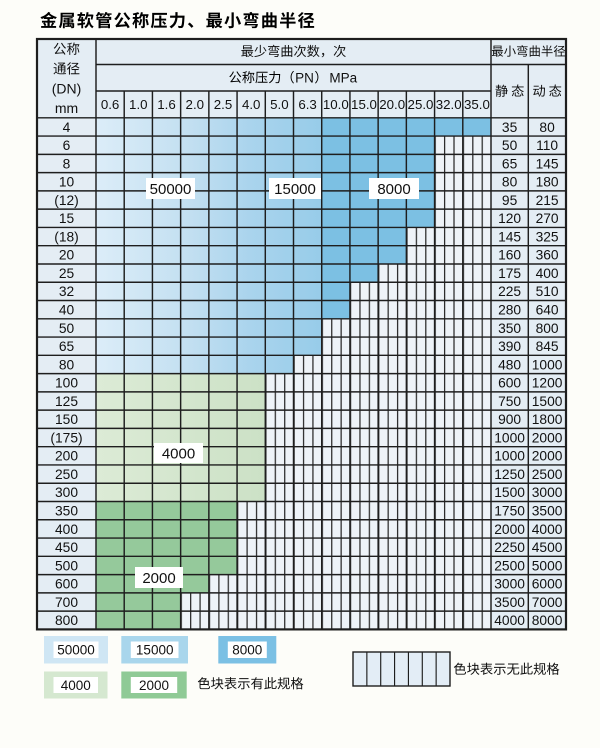 Image resolution: width=600 pixels, height=748 pixels. I want to click on svg-text: 1800, so click(547, 419).